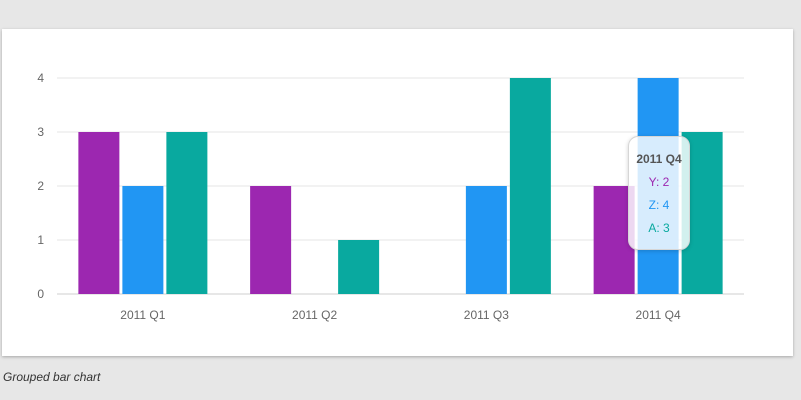  I want to click on tooltip-row-a: A: 3, so click(659, 228).